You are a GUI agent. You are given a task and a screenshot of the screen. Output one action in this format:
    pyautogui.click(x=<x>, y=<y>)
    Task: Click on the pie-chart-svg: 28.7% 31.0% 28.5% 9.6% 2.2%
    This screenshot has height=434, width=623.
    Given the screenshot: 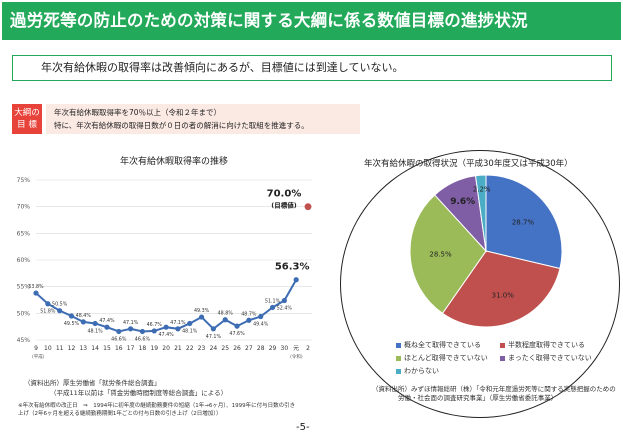 What is the action you would take?
    pyautogui.click(x=486, y=251)
    